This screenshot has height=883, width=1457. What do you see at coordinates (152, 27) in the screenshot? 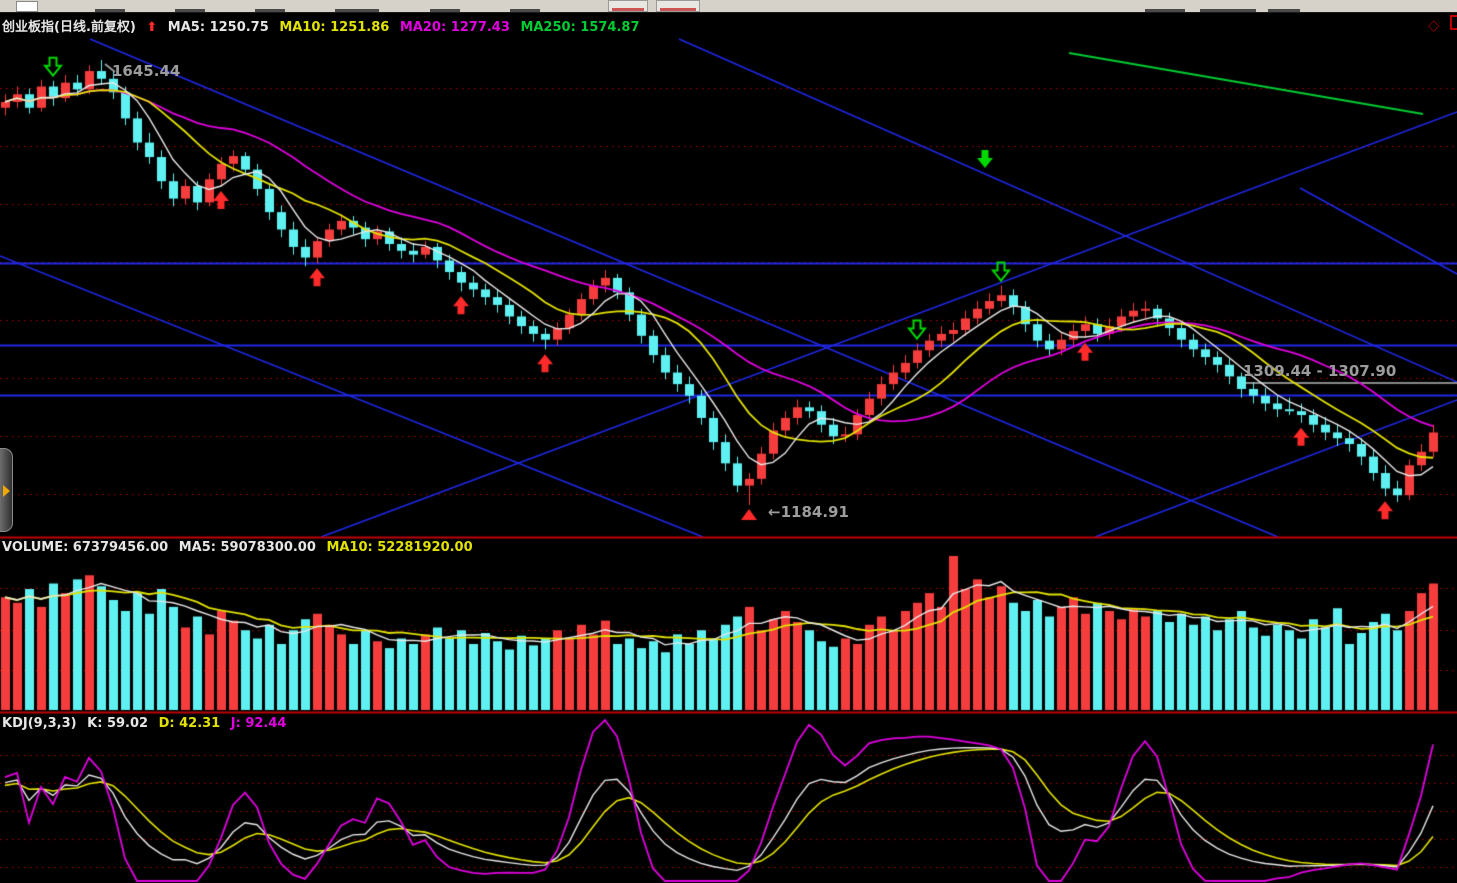
I see `up-arrow-icon: ⬆` at bounding box center [152, 27].